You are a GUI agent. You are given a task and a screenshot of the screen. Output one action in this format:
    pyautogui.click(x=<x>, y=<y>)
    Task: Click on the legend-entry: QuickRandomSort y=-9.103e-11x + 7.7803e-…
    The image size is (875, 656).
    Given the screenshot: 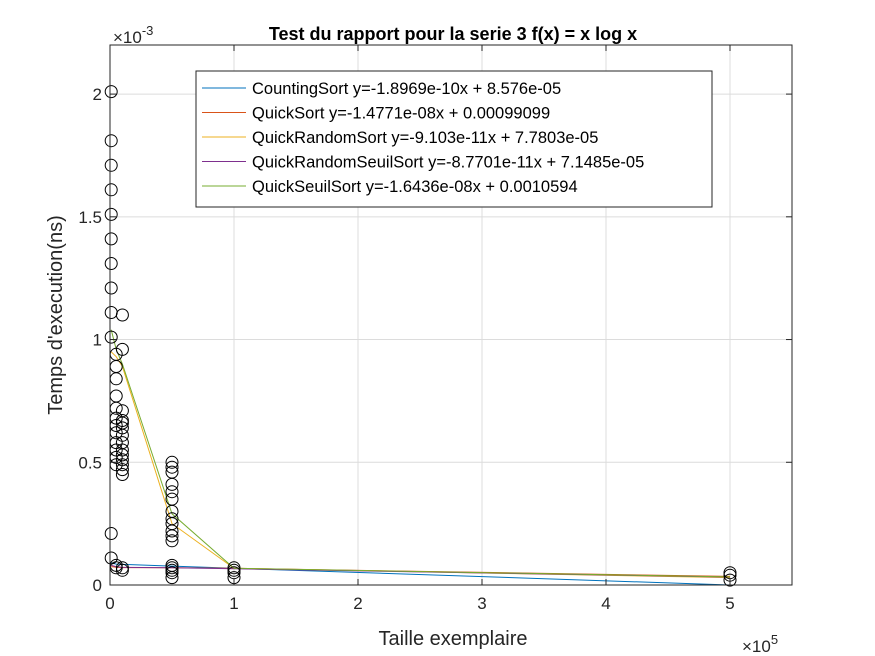 What is the action you would take?
    pyautogui.click(x=425, y=138)
    